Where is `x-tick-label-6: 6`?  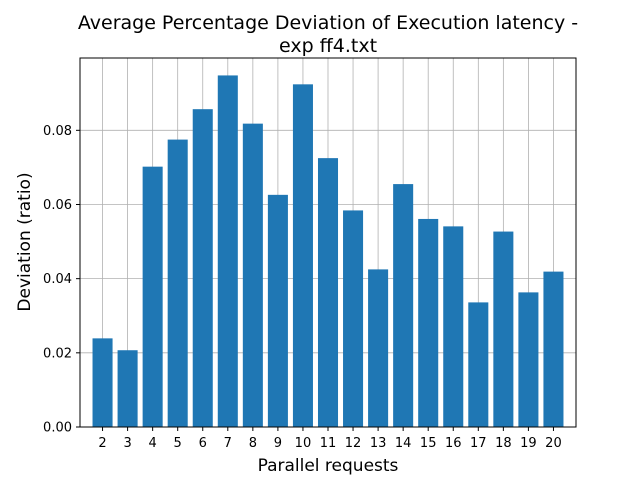
x-tick-label-6: 6 is located at coordinates (203, 443).